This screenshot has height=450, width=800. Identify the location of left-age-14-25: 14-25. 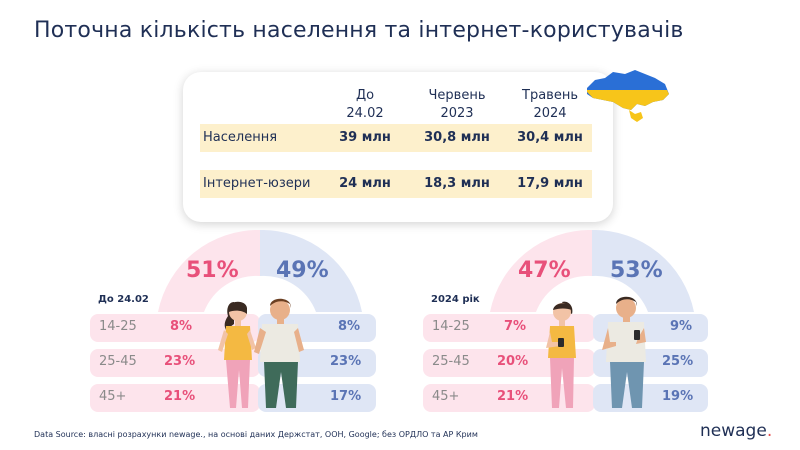
(118, 326).